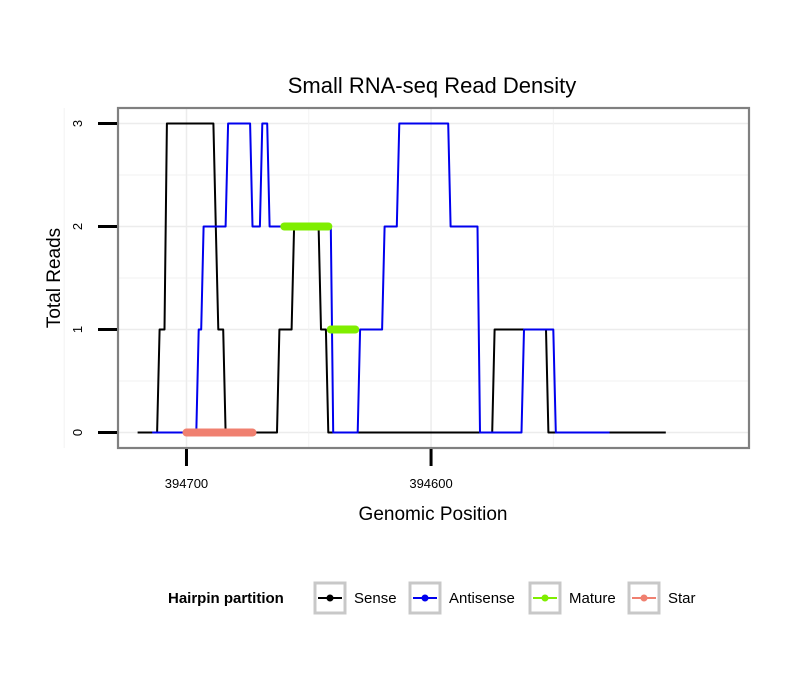  Describe the element at coordinates (226, 598) in the screenshot. I see `legend-title: Hairpin partition` at that location.